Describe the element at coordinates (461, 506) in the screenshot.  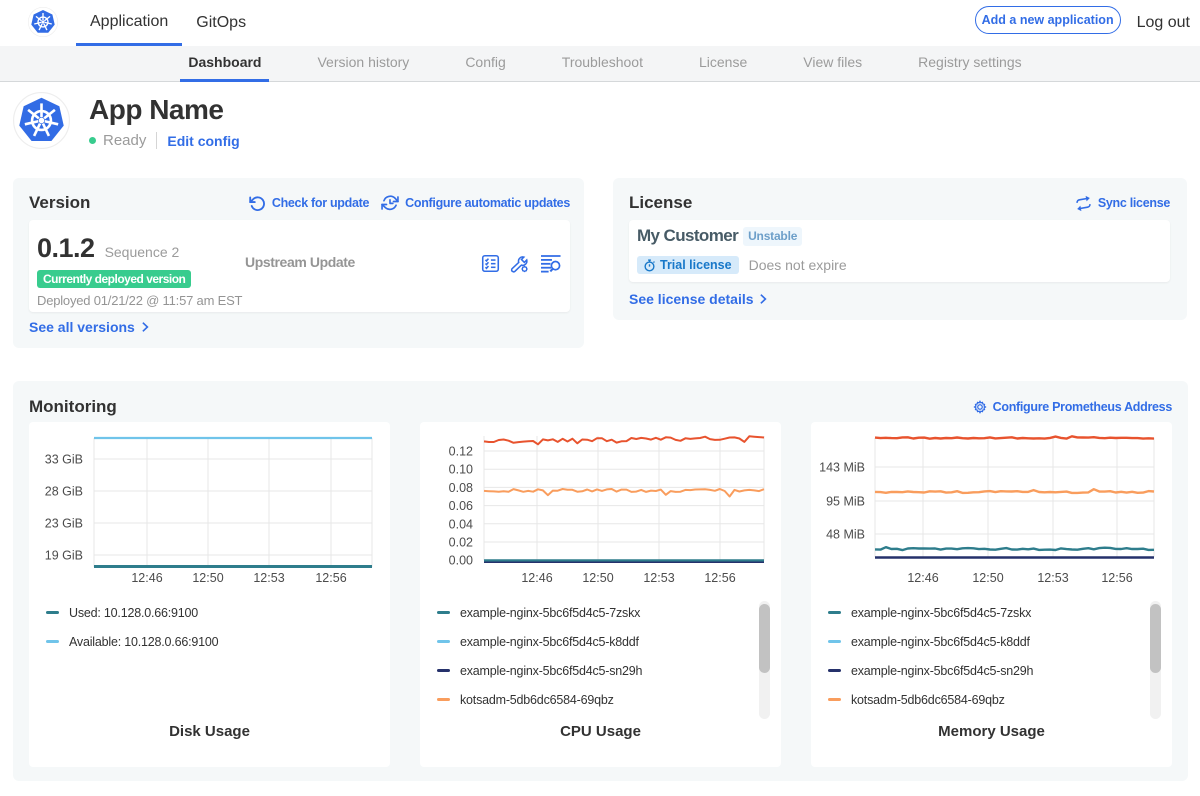
I see `svg-text: 0.06` at that location.